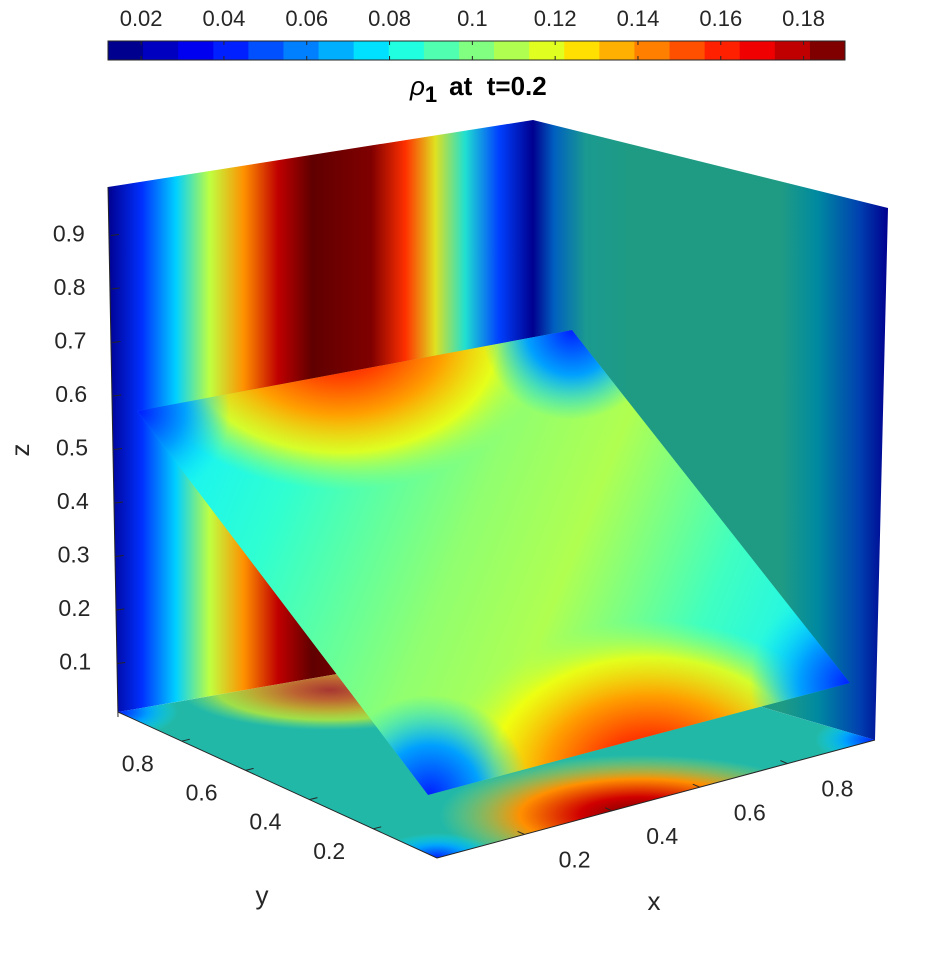 The width and height of the screenshot is (952, 968). I want to click on colorbar-tick-label: 0.06, so click(306, 18).